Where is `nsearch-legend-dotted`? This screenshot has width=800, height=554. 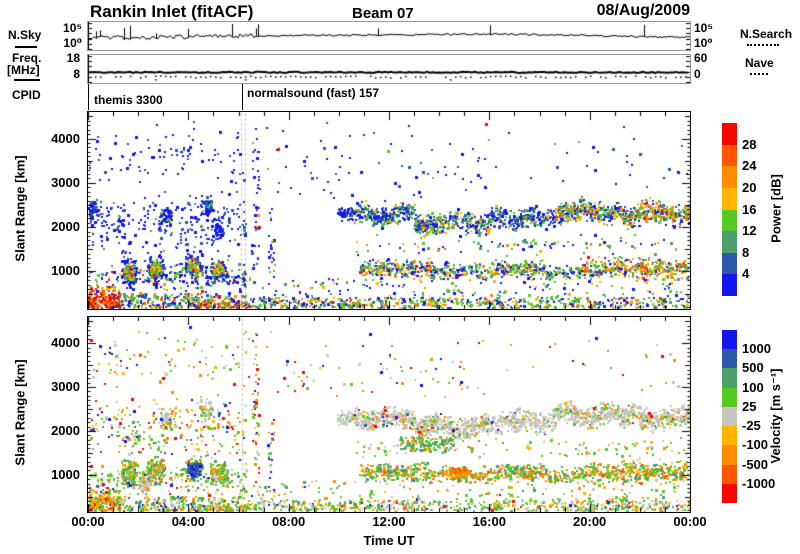
nsearch-legend-dotted is located at coordinates (763, 45).